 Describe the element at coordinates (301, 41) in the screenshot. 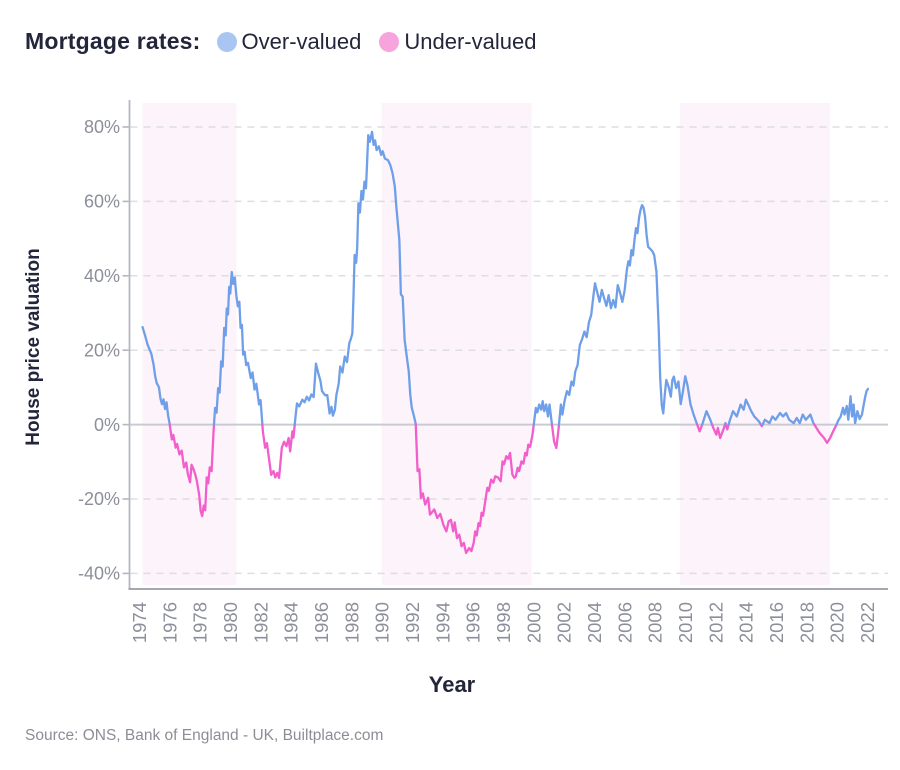

I see `legend-label-overvalued: Over-valued` at that location.